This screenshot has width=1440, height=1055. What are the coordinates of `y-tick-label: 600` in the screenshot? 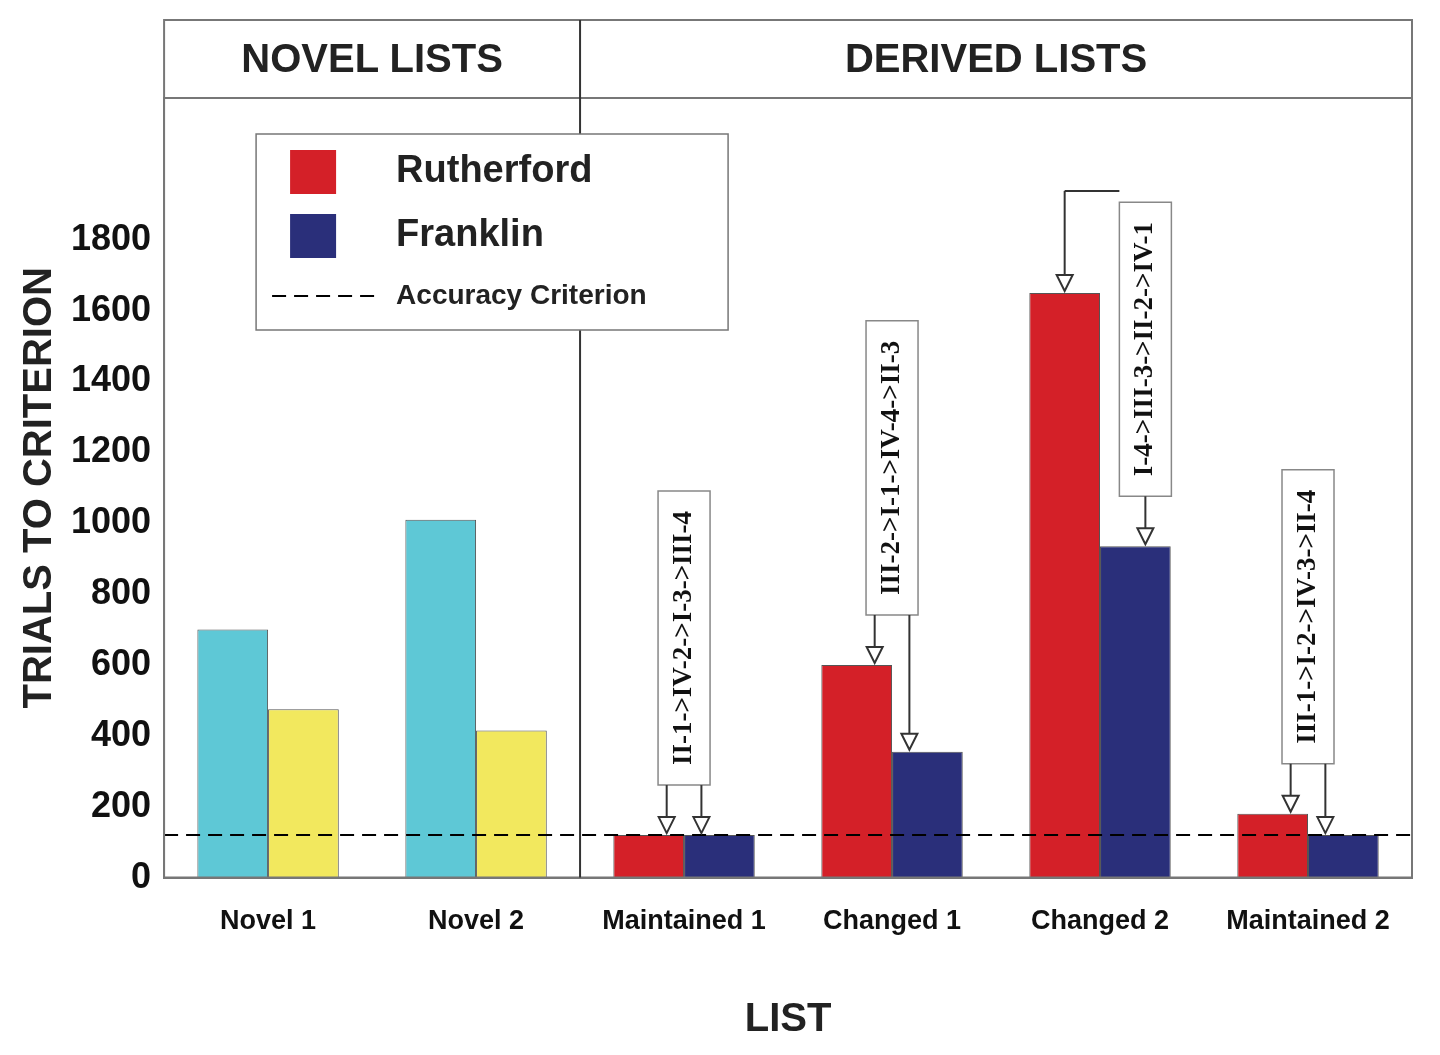 It's located at (121, 662).